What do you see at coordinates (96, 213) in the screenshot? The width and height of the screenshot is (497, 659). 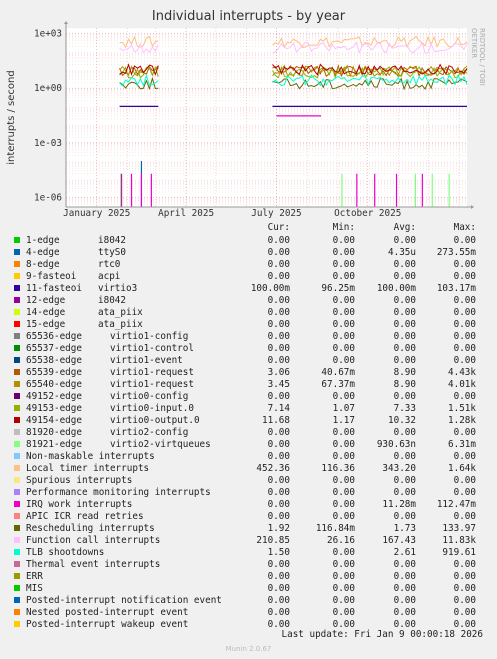 I see `x-tick-label: January 2025` at bounding box center [96, 213].